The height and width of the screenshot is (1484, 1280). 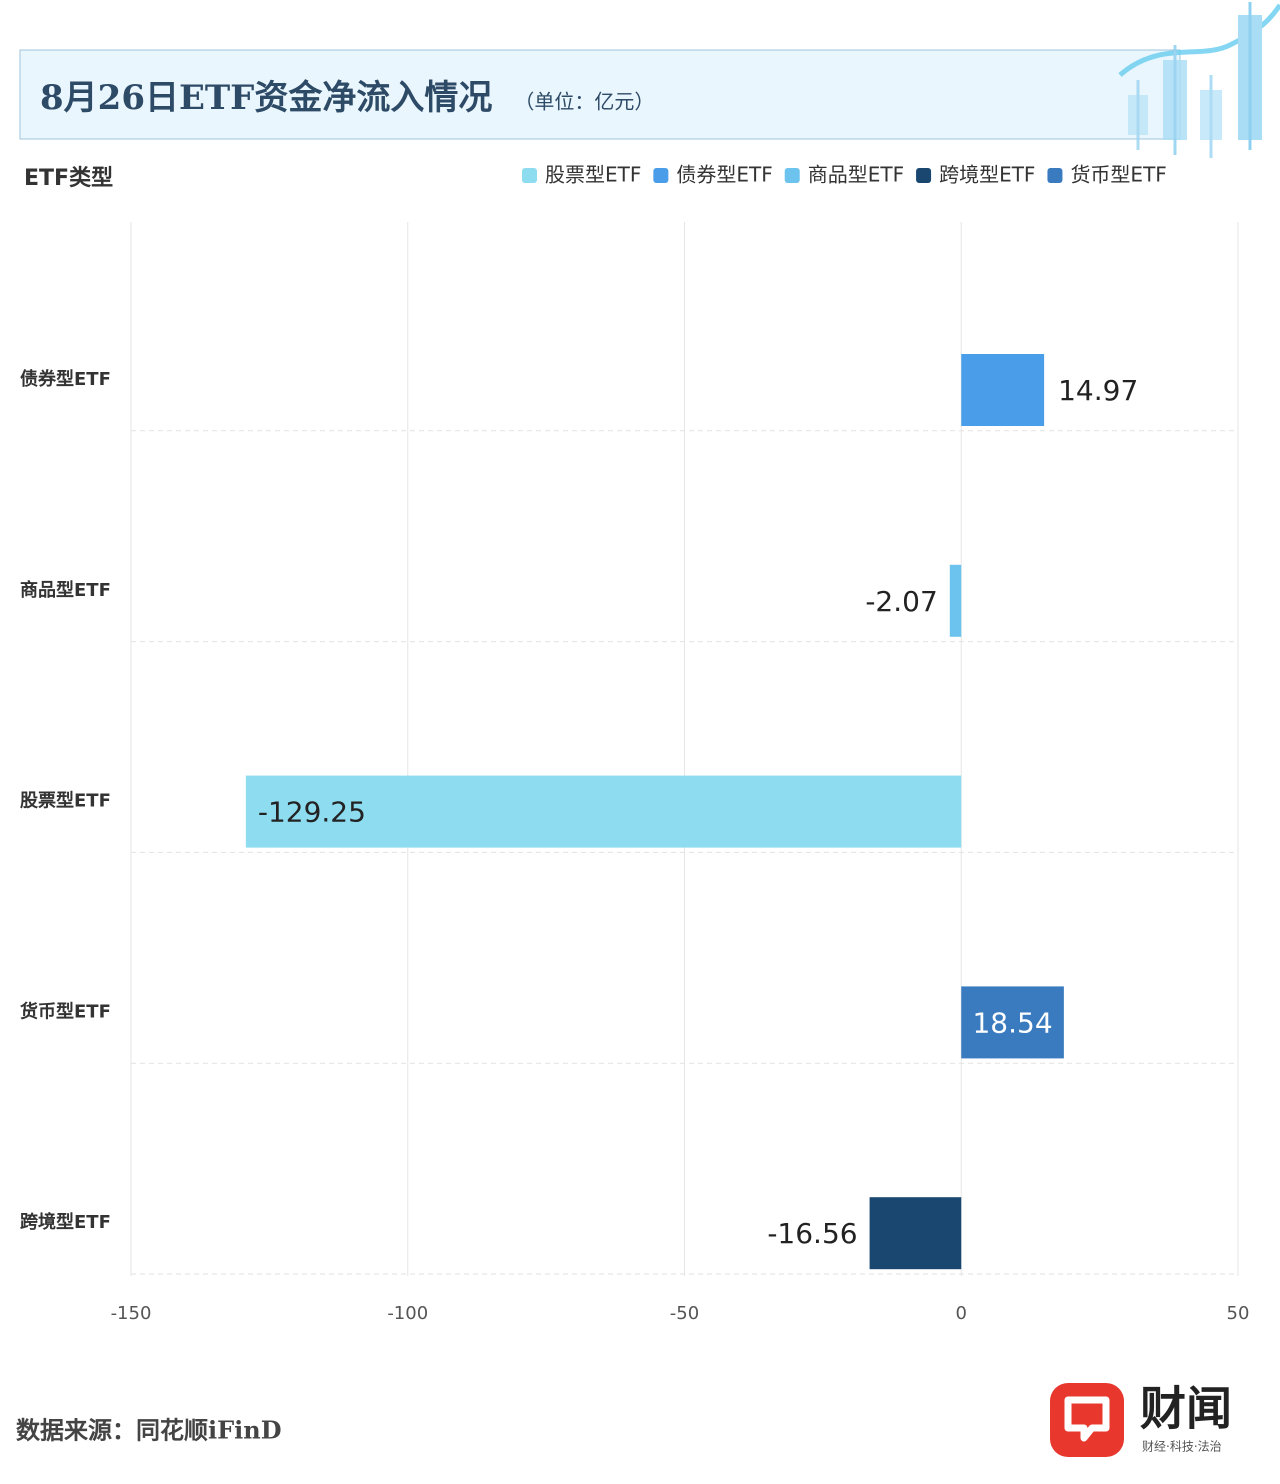 What do you see at coordinates (1098, 390) in the screenshot?
I see `data-label: 14.97` at bounding box center [1098, 390].